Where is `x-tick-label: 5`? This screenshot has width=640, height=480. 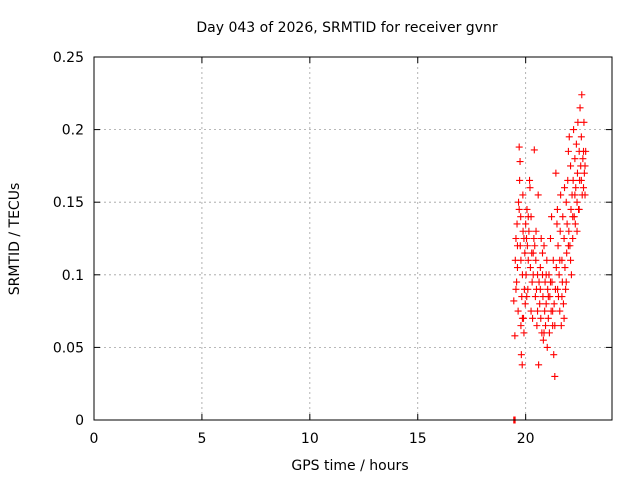 x-tick-label: 5 is located at coordinates (201, 439).